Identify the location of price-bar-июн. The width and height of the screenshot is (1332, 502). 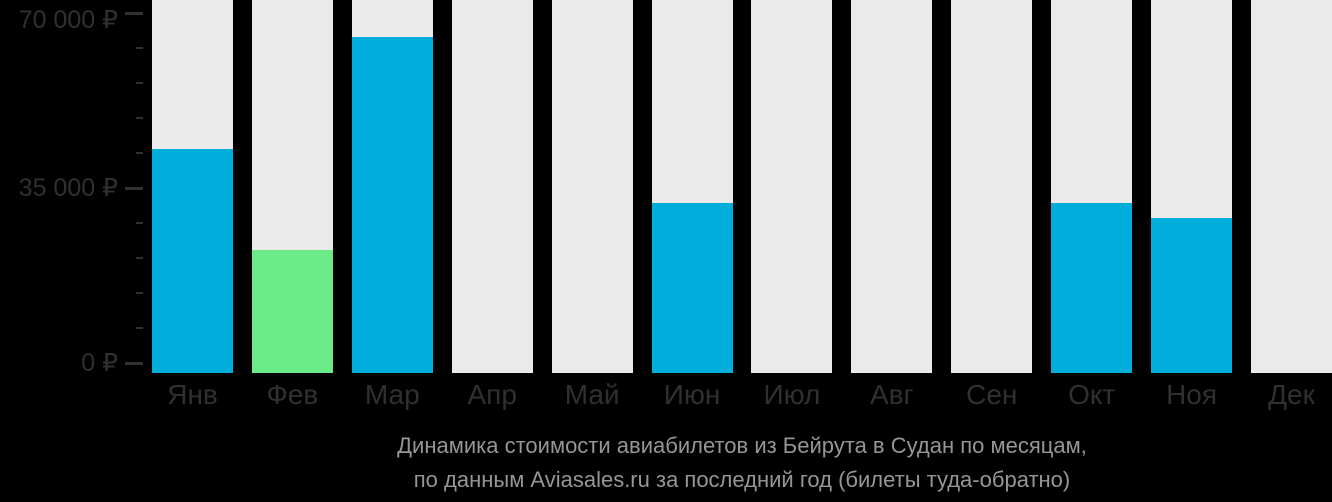
(692, 288).